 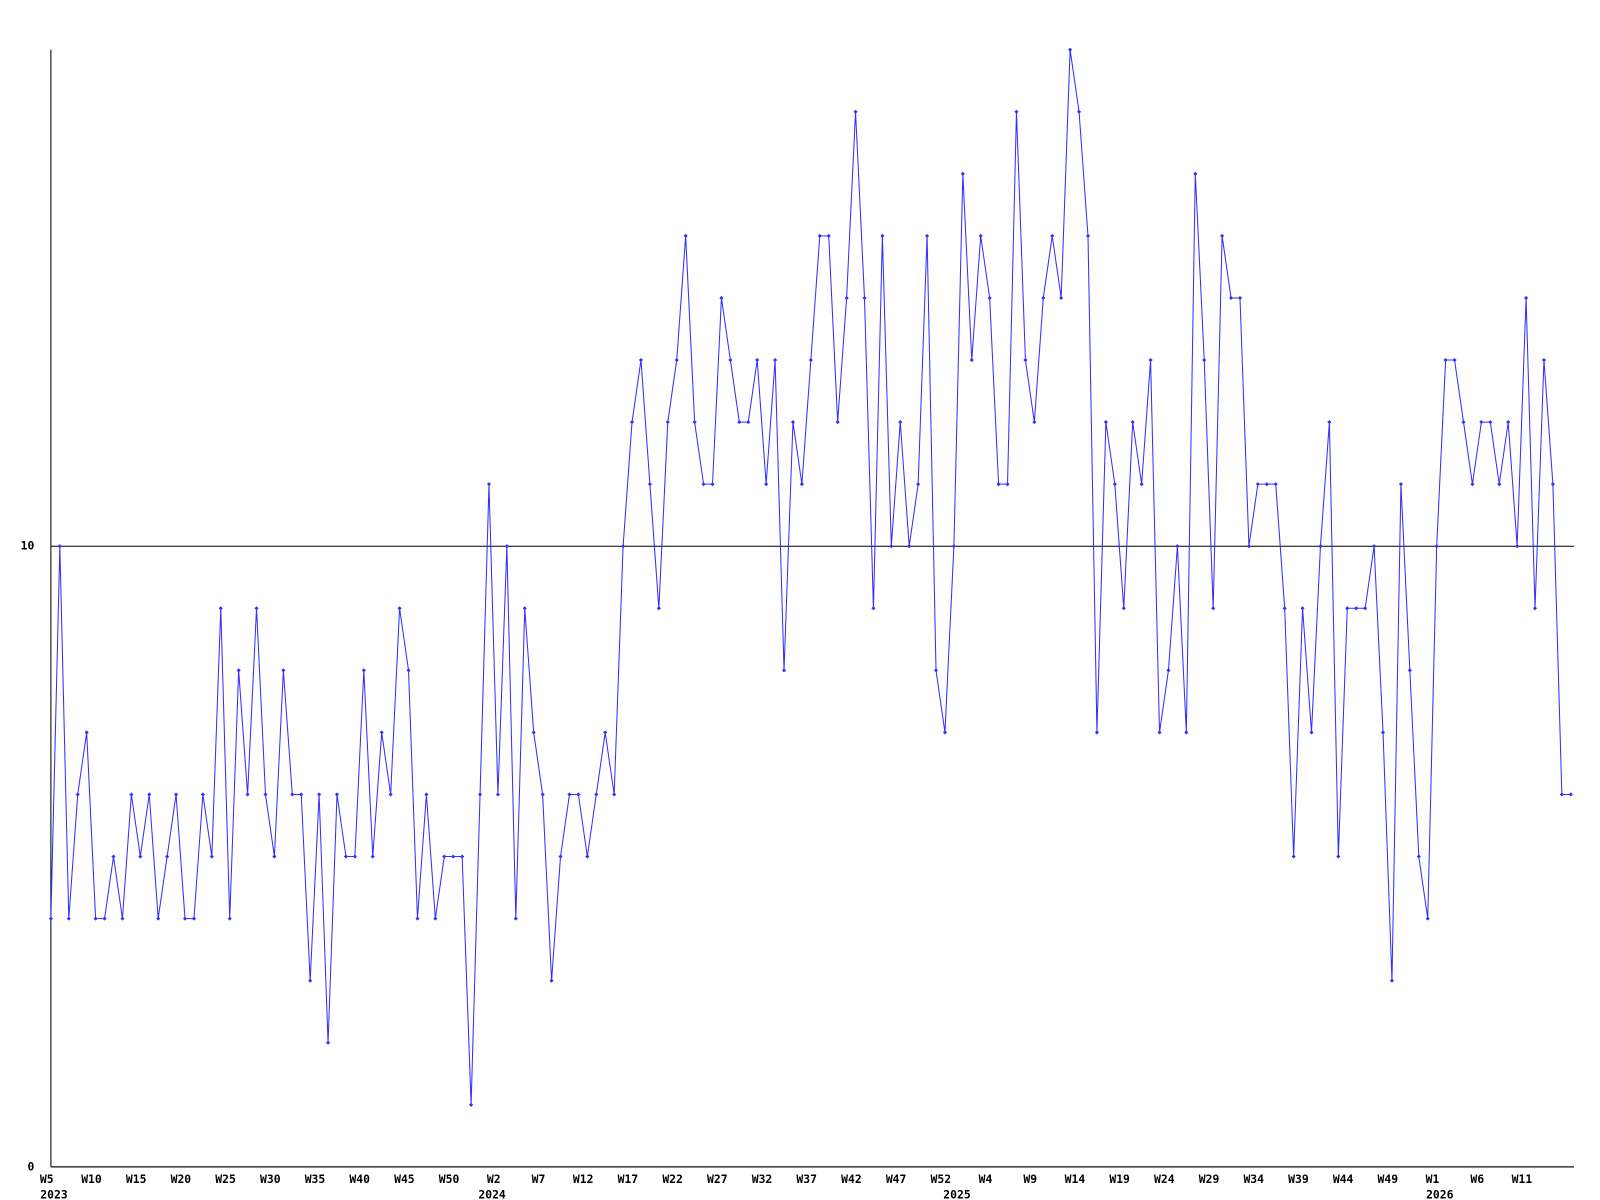 What do you see at coordinates (717, 1179) in the screenshot?
I see `x-tick-label: W27` at bounding box center [717, 1179].